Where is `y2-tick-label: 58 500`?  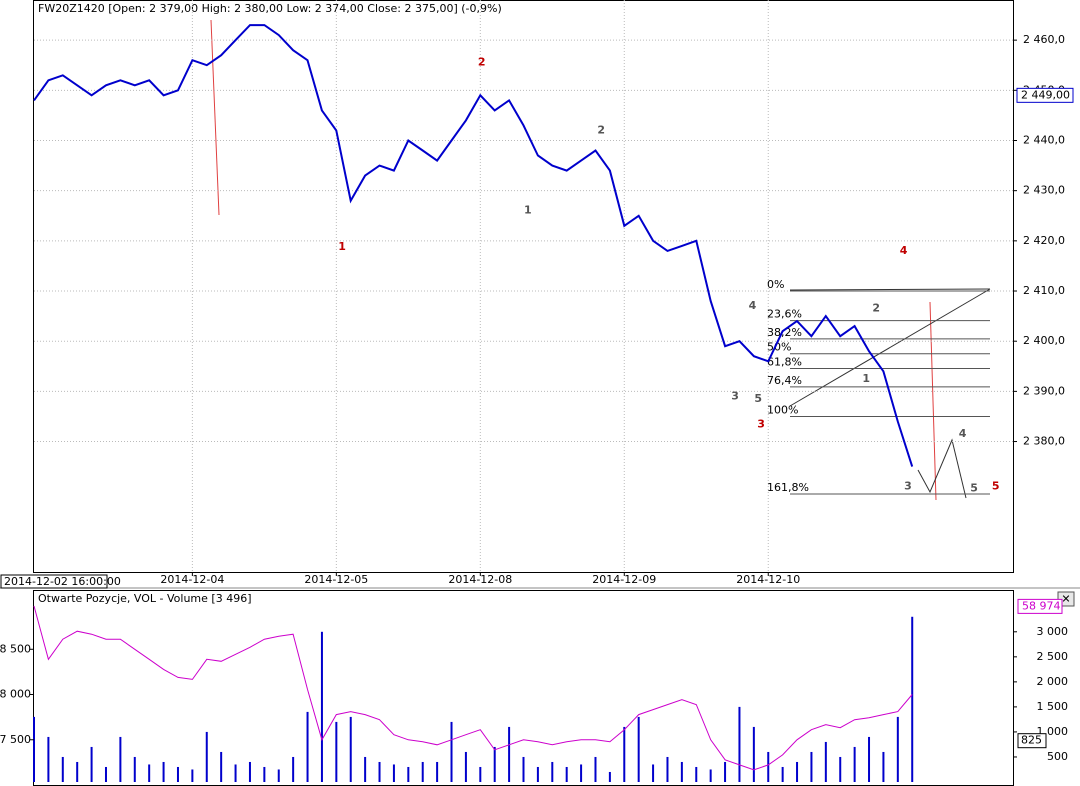
y2-tick-label: 58 500 is located at coordinates (15, 648).